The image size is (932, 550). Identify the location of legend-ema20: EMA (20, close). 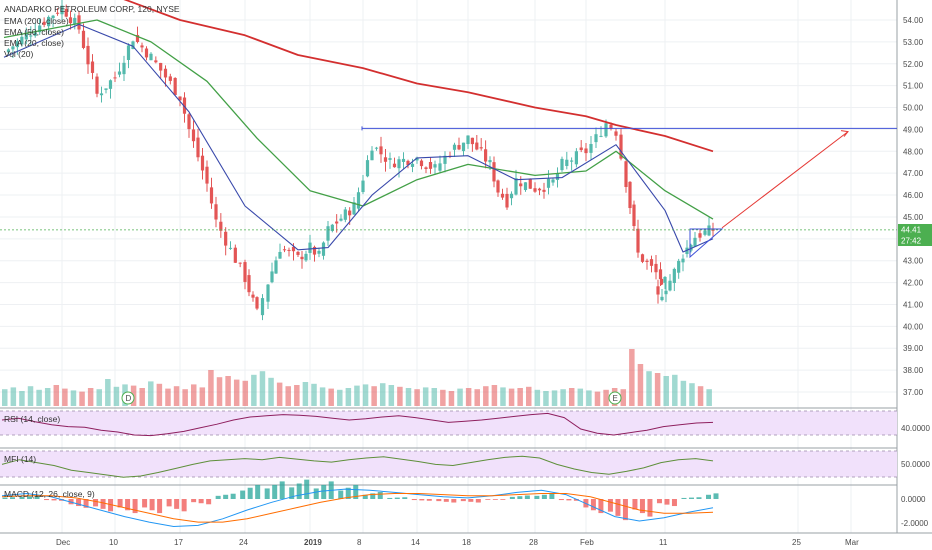
(34, 43).